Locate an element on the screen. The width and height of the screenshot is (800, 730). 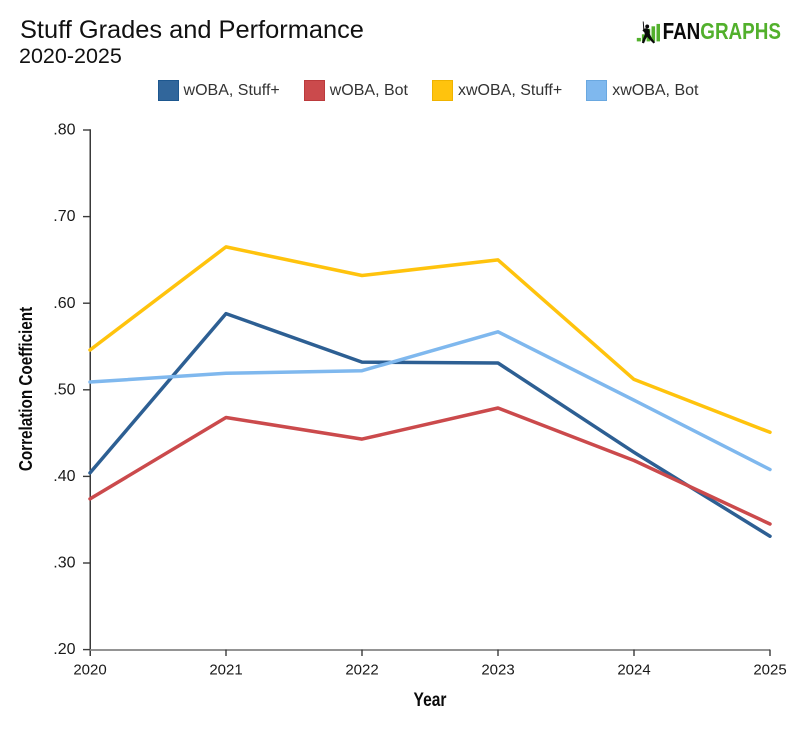
svg-text: 2025 is located at coordinates (769, 670).